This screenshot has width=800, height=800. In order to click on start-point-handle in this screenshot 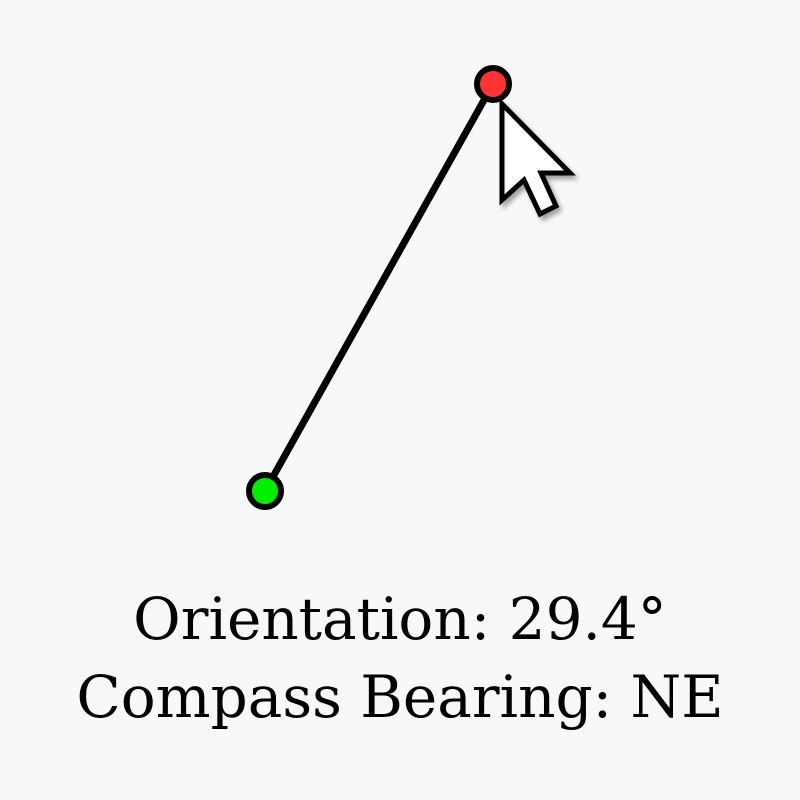, I will do `click(265, 491)`.